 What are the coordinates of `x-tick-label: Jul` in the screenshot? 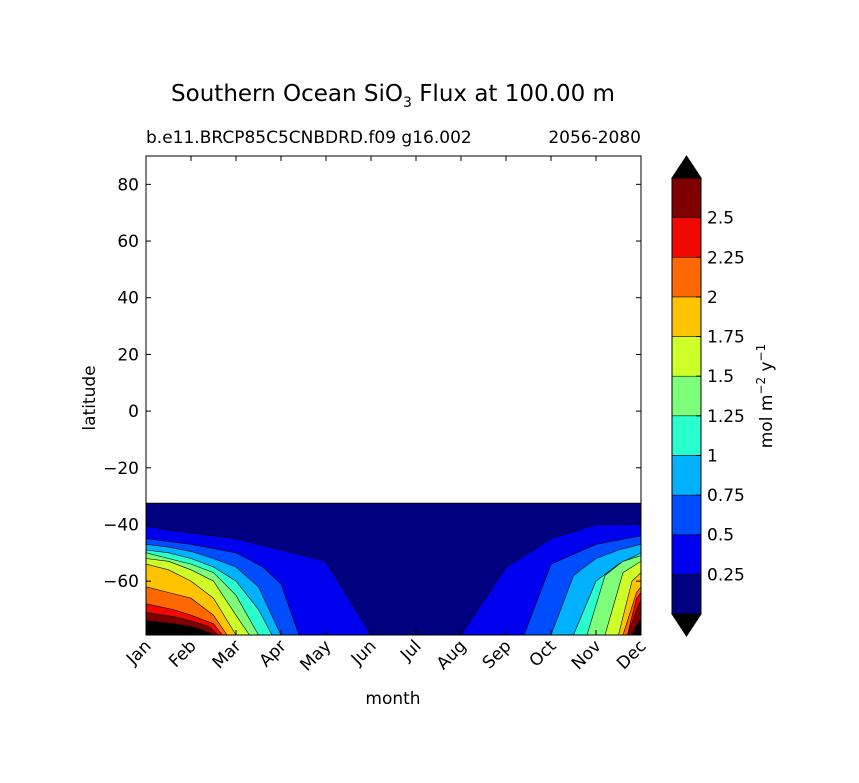 It's located at (410, 650).